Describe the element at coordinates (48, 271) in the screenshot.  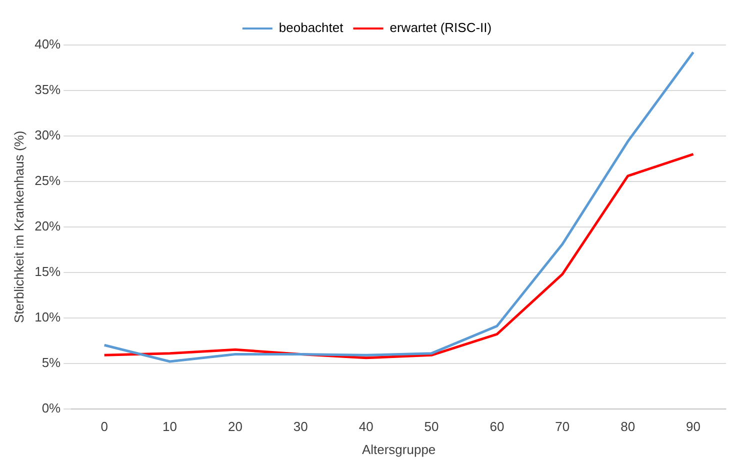
I see `y-tick-label: 15%` at that location.